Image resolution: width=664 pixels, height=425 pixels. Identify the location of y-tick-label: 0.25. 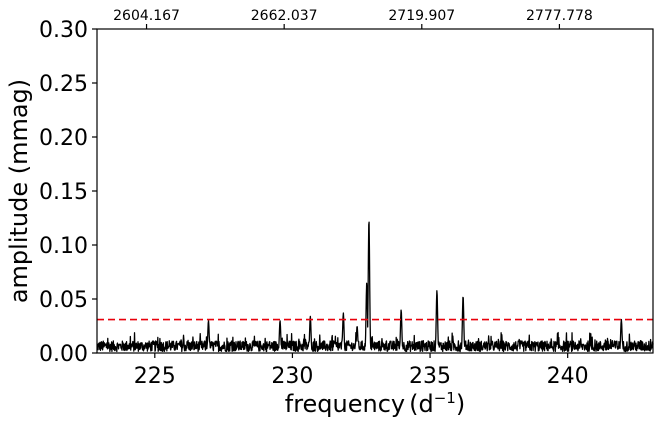
(63, 84).